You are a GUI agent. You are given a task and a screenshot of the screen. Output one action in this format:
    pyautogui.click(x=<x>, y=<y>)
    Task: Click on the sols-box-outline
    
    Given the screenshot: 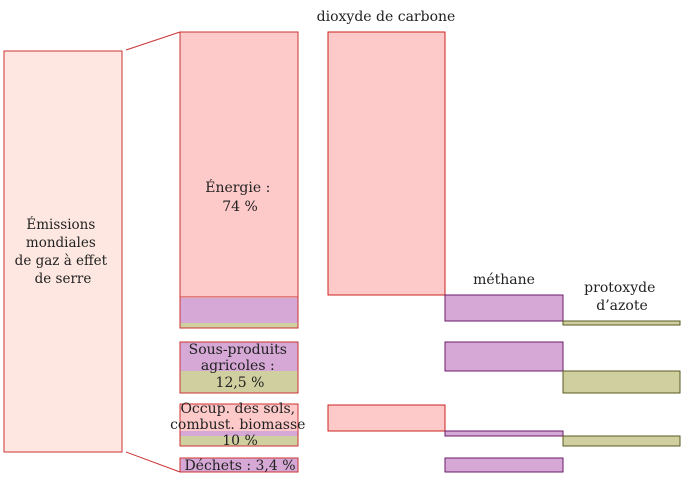 What is the action you would take?
    pyautogui.click(x=239, y=425)
    